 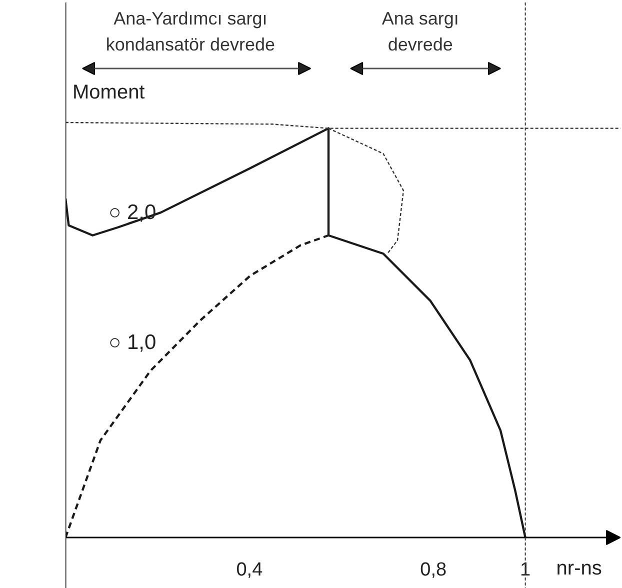 I want to click on text: Ana sargı devrede, so click(x=420, y=31).